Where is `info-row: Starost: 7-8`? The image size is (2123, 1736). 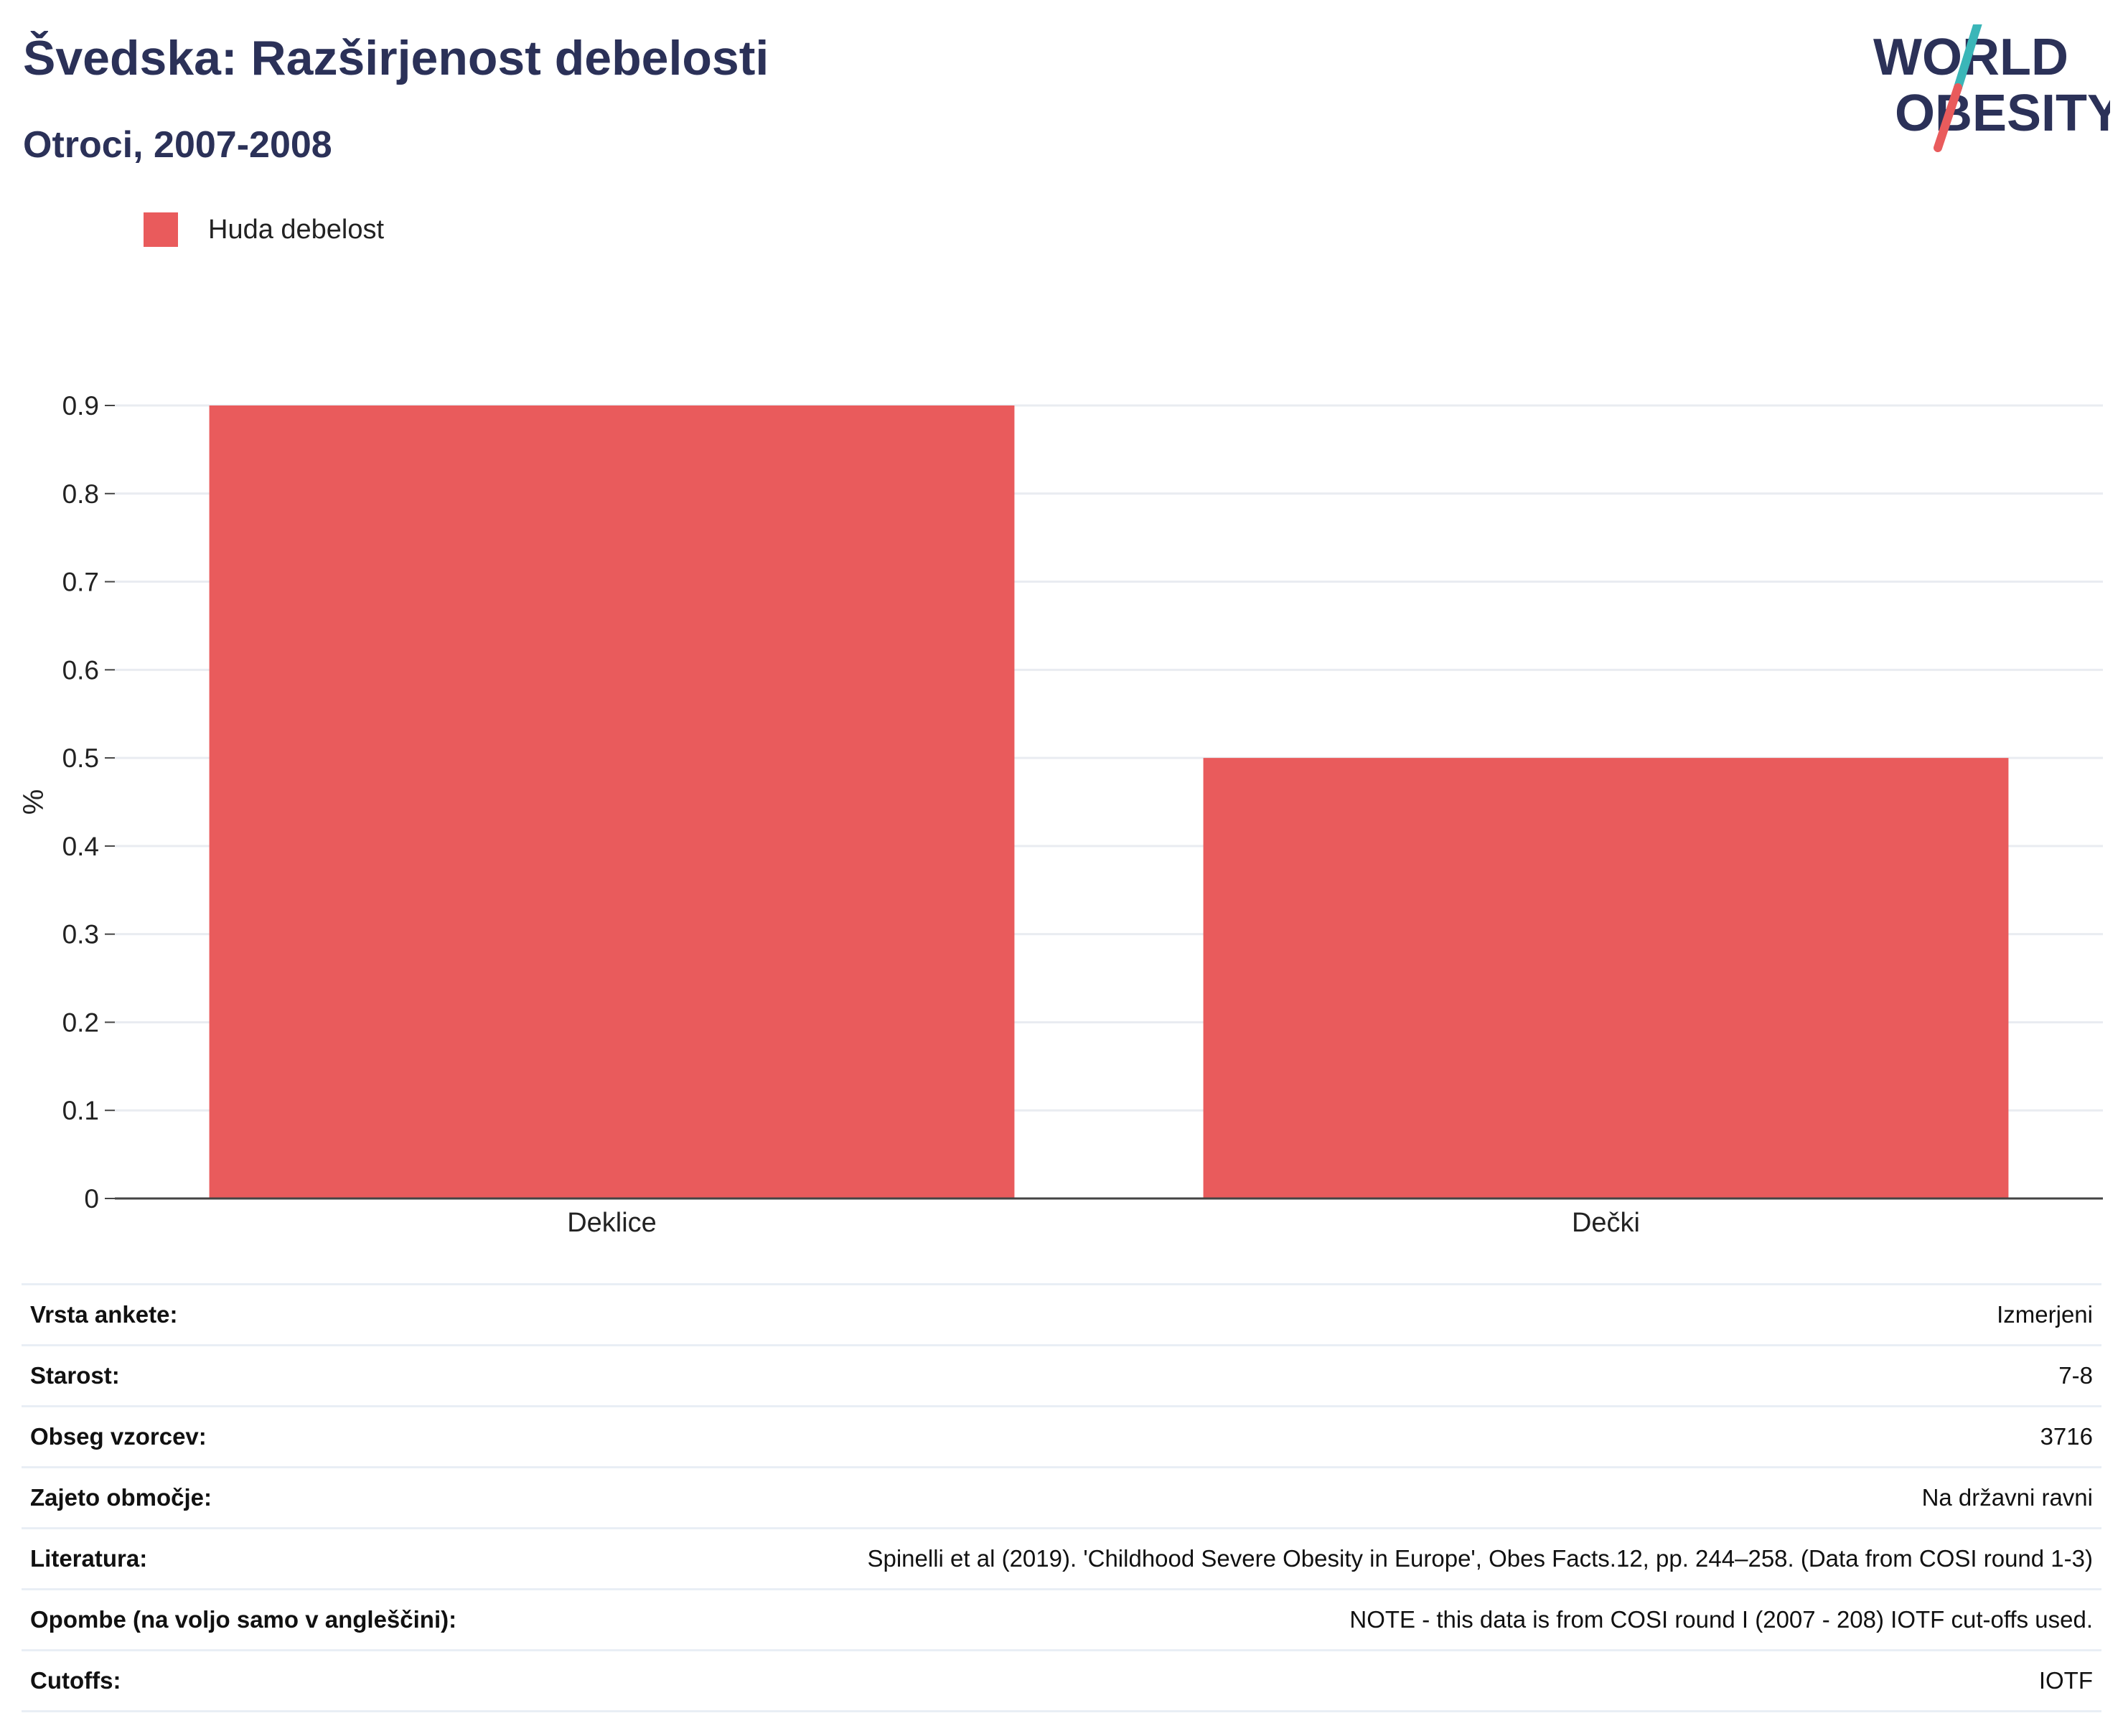 info-row: Starost: 7-8 is located at coordinates (1061, 1375).